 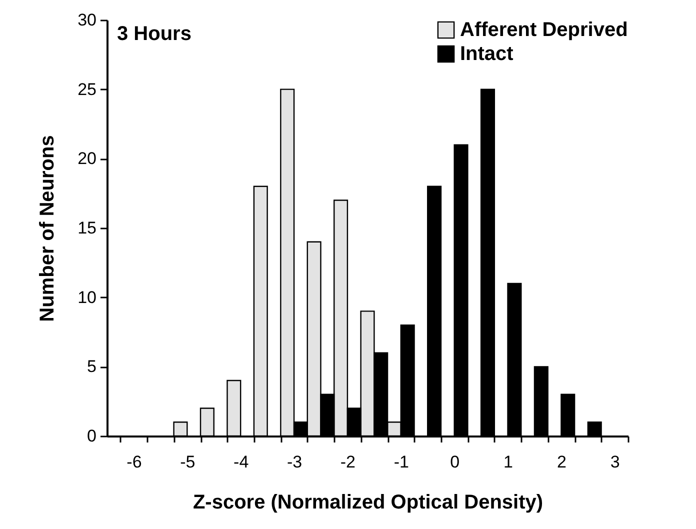 What do you see at coordinates (87, 297) in the screenshot?
I see `y-tick-label: 10` at bounding box center [87, 297].